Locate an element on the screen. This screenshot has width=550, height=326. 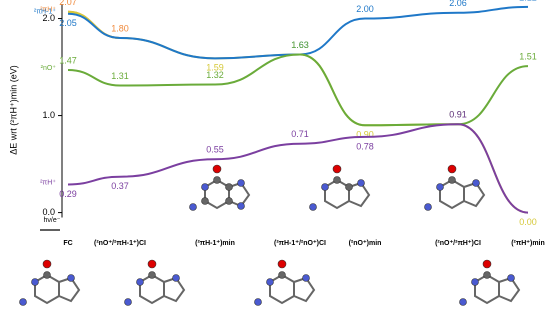
data-label: 1.31 is located at coordinates (120, 76).